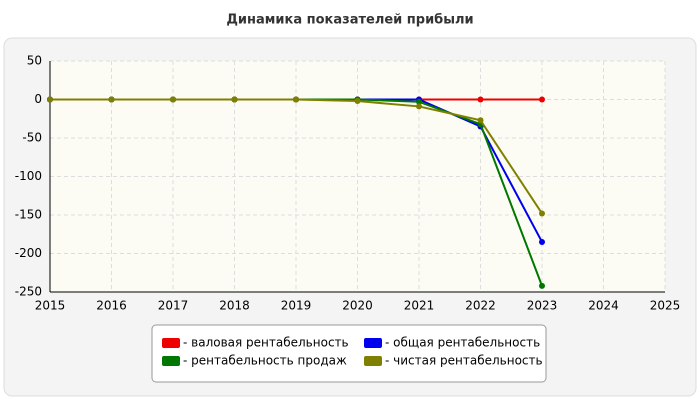 The height and width of the screenshot is (404, 700). I want to click on y-tick-label: -200, so click(28, 253).